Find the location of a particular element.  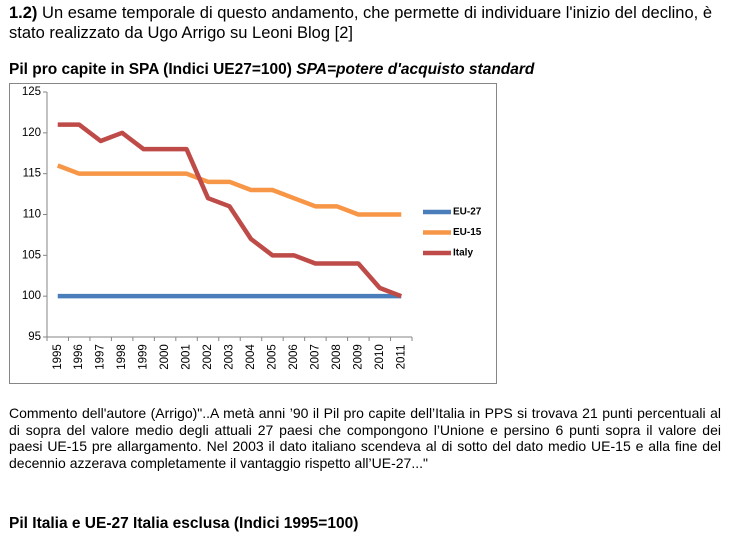

legend-label: EU-15 is located at coordinates (467, 232).